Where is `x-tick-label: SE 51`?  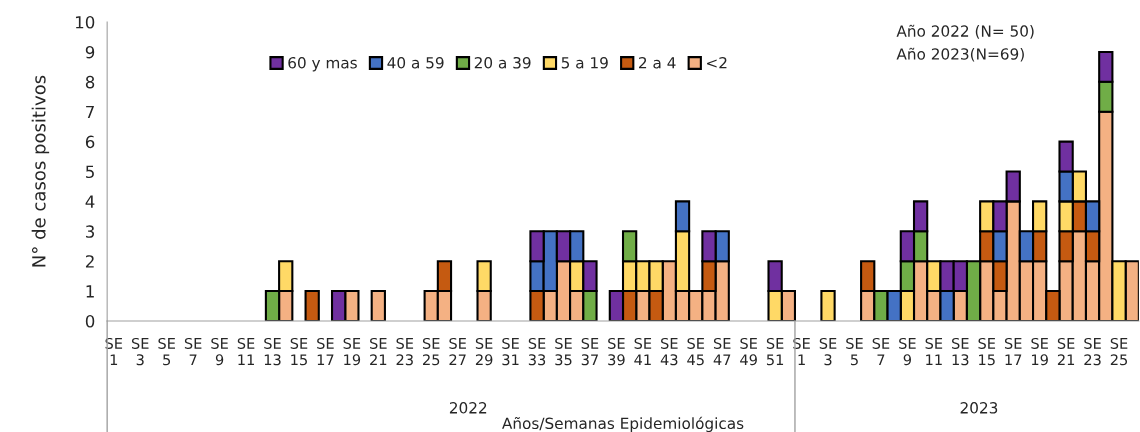 x-tick-label: SE 51 is located at coordinates (775, 351).